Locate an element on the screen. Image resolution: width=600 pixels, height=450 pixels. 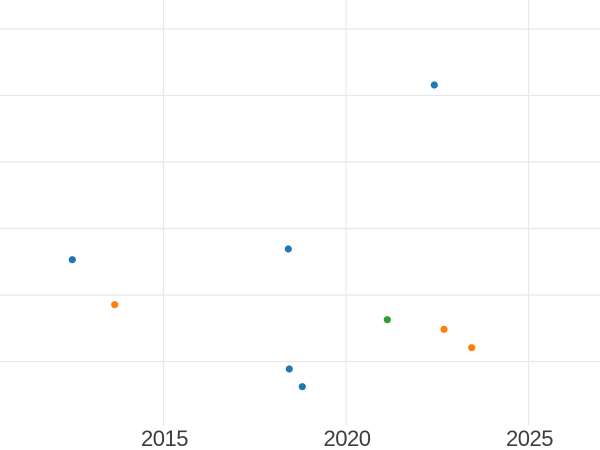
x-tick-label: 2020 is located at coordinates (347, 438).